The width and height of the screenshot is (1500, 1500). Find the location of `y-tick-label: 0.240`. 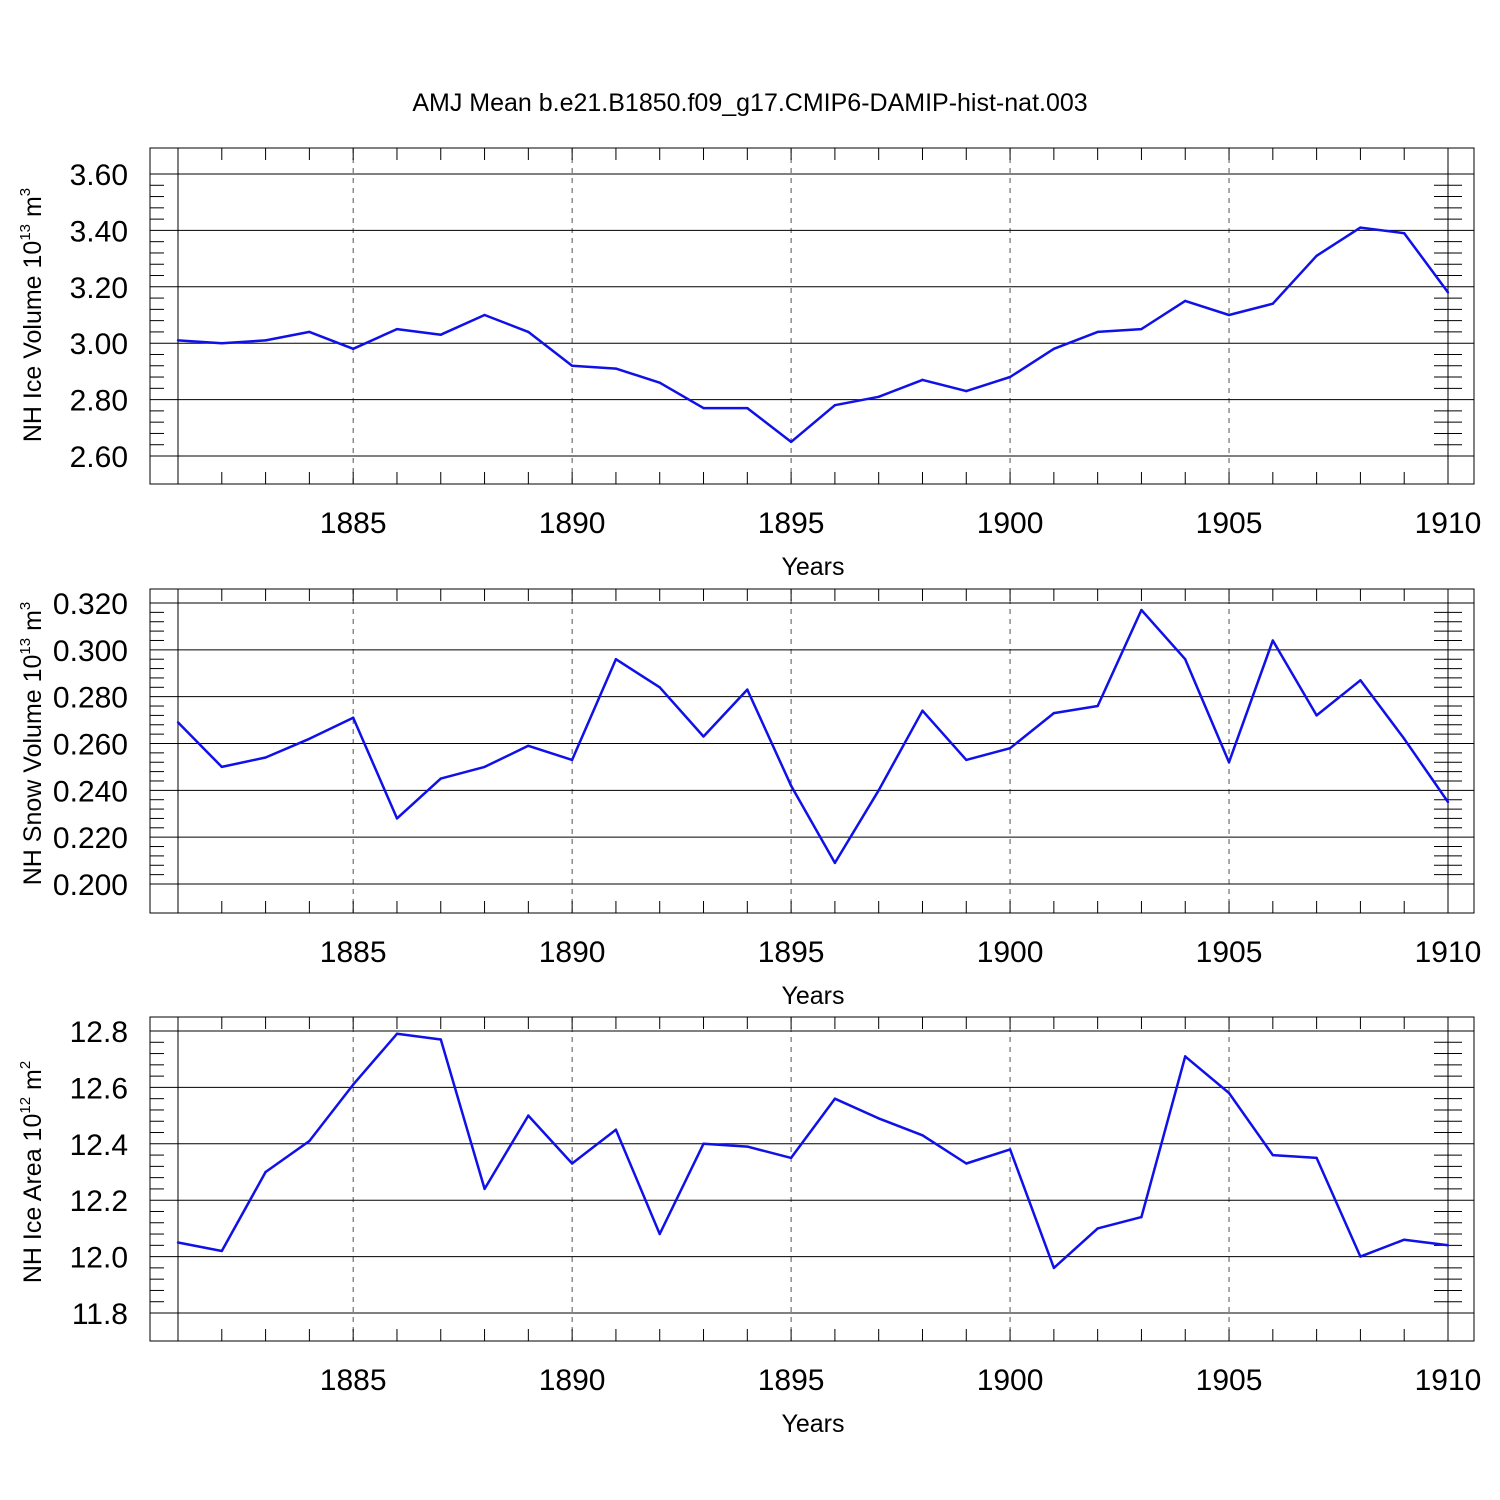

y-tick-label: 0.240 is located at coordinates (90, 791).